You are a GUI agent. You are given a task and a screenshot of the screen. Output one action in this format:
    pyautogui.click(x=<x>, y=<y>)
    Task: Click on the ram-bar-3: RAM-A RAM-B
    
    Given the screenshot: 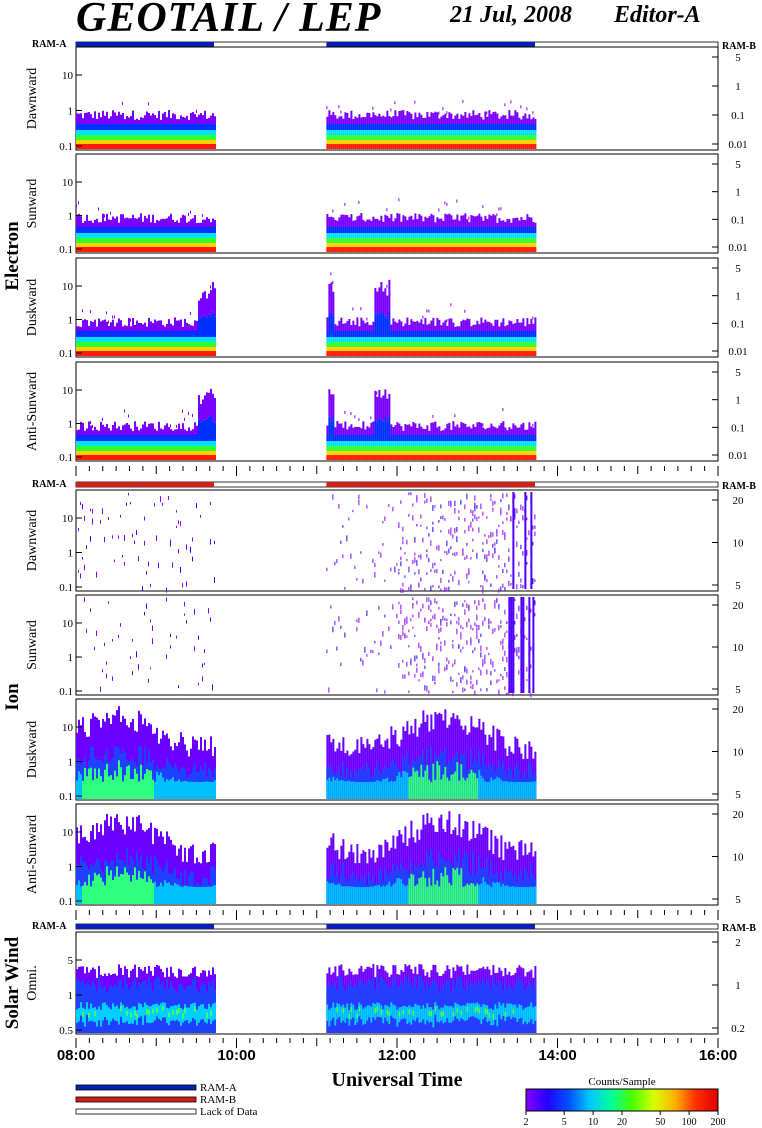 What is the action you would take?
    pyautogui.click(x=394, y=927)
    